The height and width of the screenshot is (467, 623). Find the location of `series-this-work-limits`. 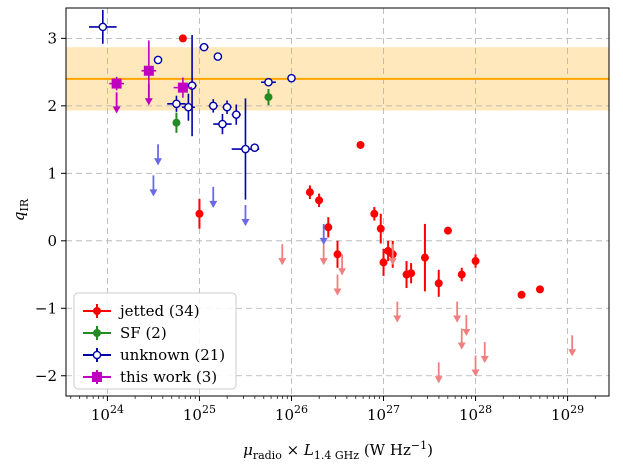

series-this-work-limits is located at coordinates (132, 99).